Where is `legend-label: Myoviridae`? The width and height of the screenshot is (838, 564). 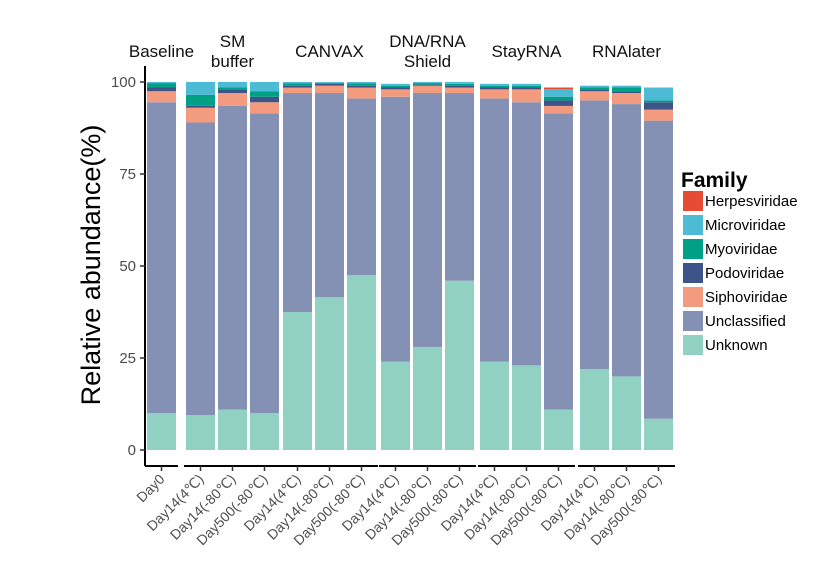 legend-label: Myoviridae is located at coordinates (741, 249).